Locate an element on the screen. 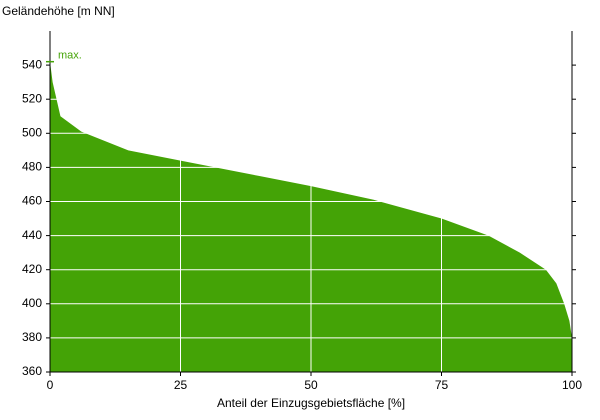  y-tick-label: 360 is located at coordinates (32, 371).